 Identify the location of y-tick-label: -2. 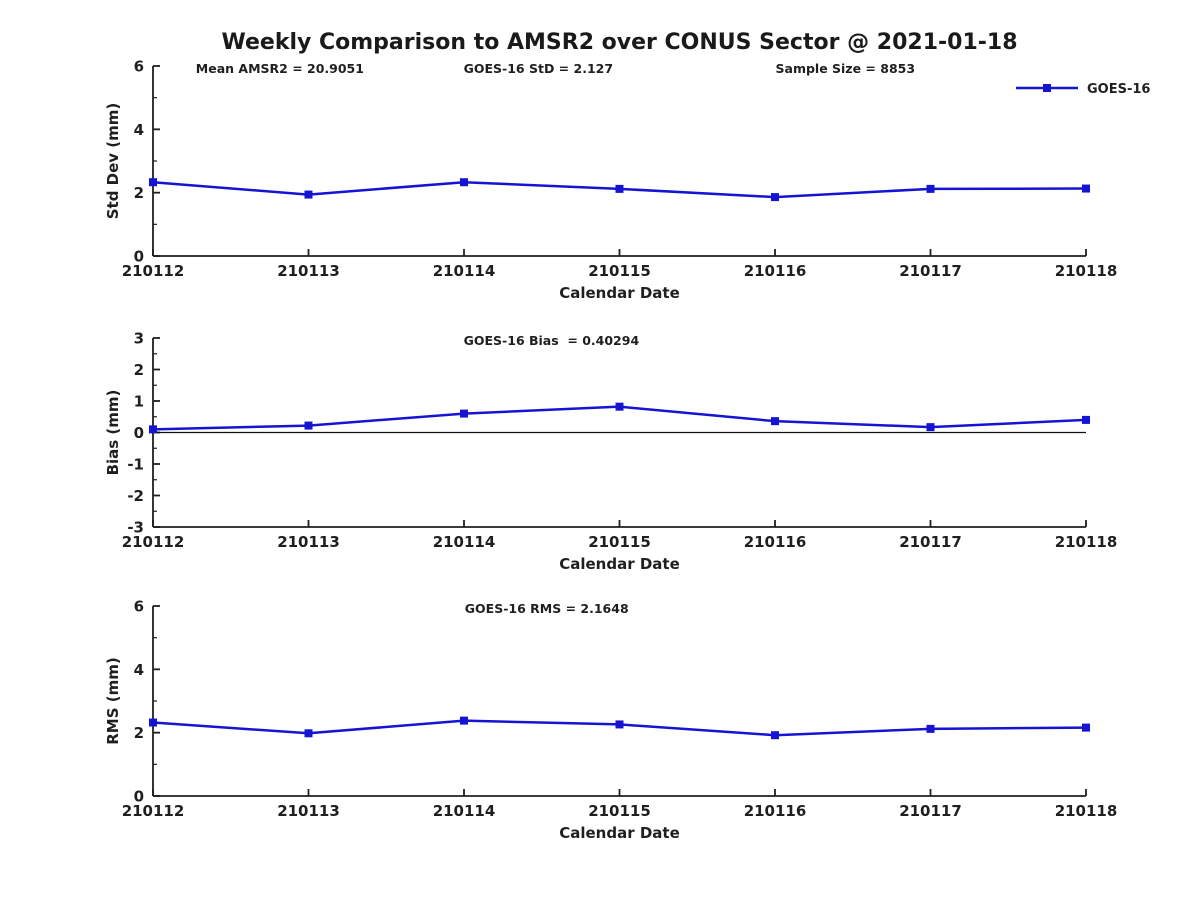
(135, 496).